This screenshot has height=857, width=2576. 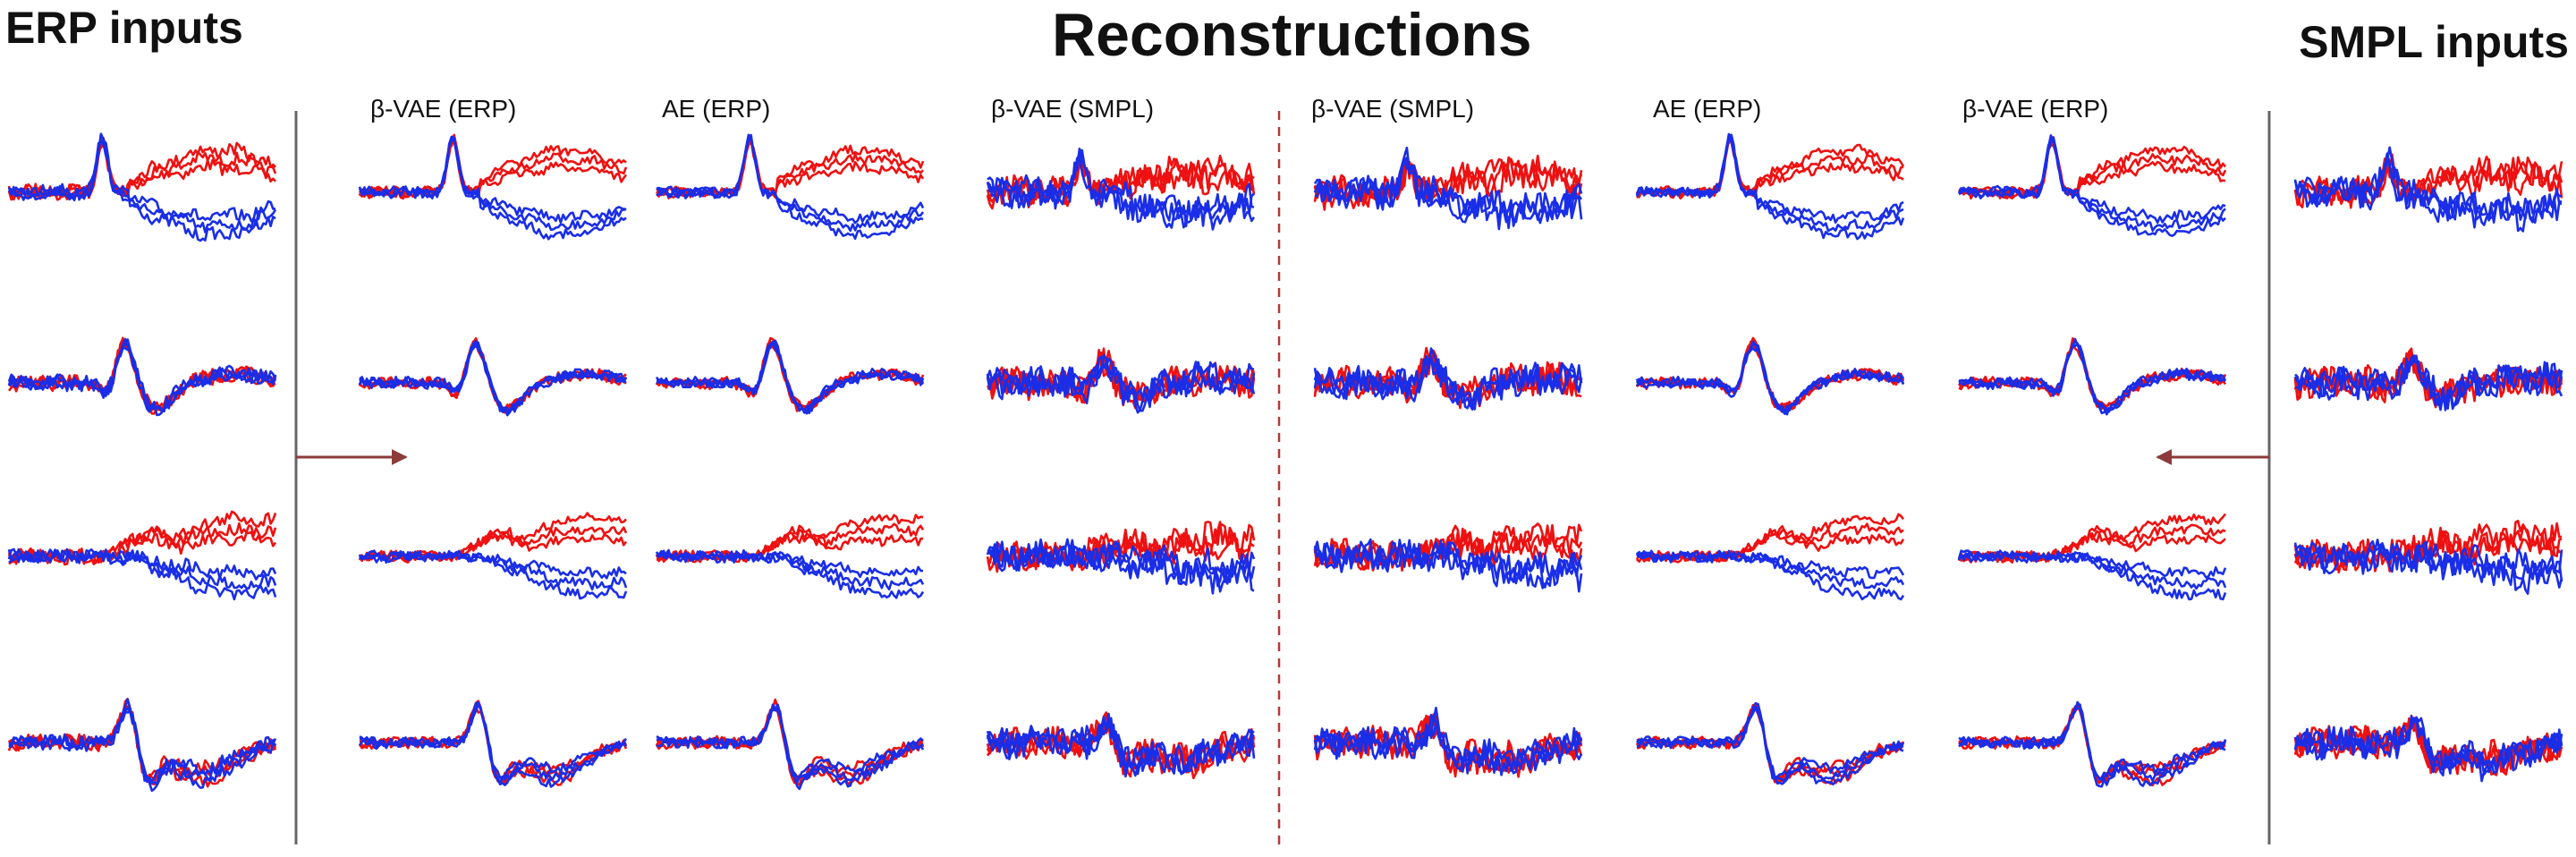 What do you see at coordinates (124, 28) in the screenshot?
I see `erp-inputs-title: ERP inputs` at bounding box center [124, 28].